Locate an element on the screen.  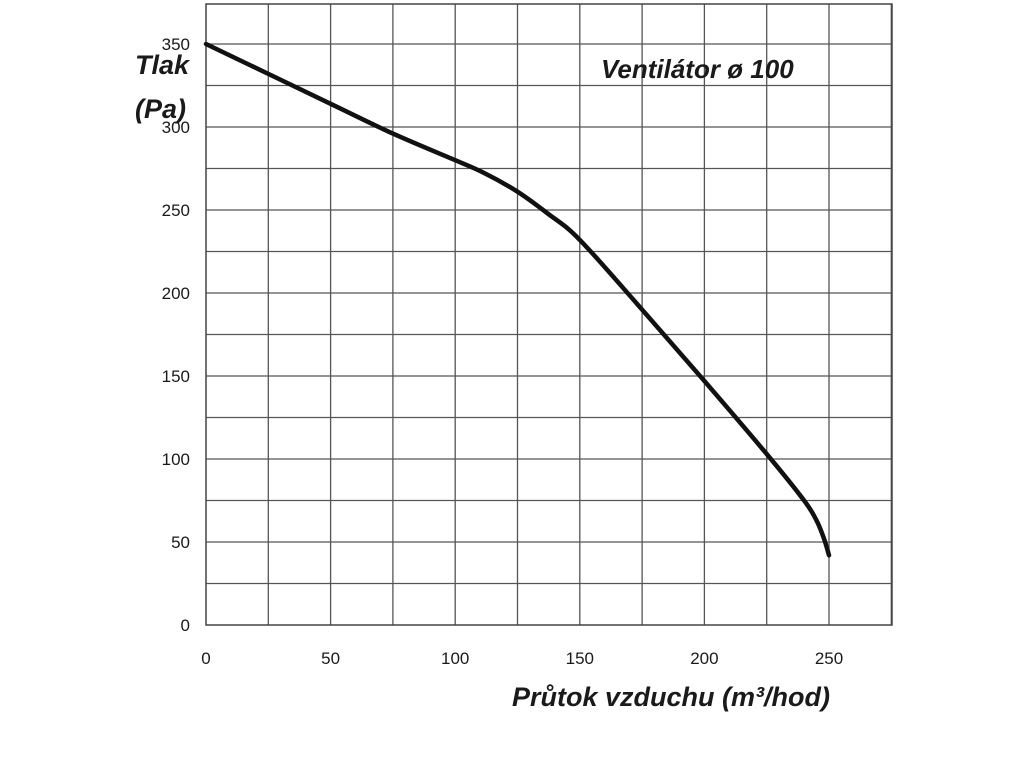
x-tick-label: 250 is located at coordinates (829, 658).